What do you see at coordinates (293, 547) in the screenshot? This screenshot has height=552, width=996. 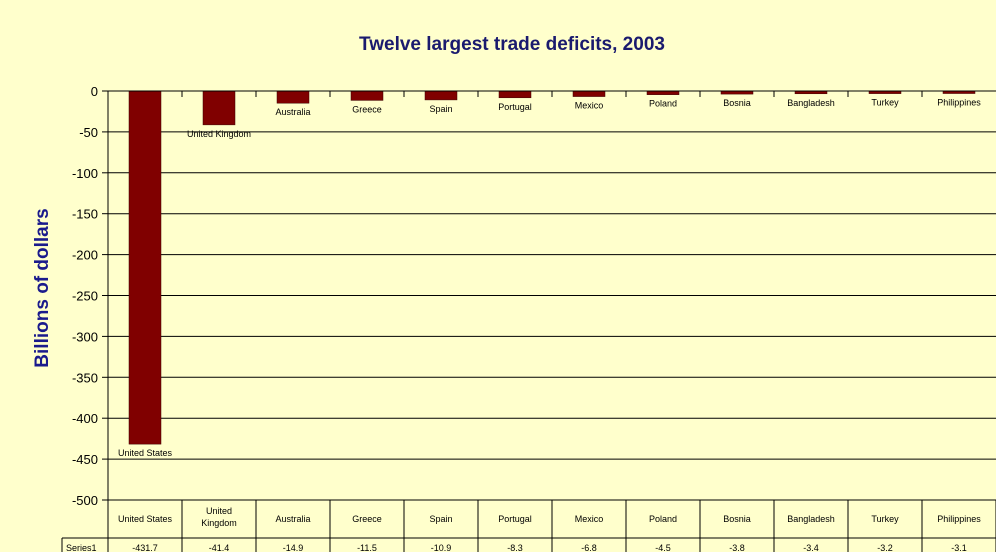 I see `table-value-cell: -14.9` at bounding box center [293, 547].